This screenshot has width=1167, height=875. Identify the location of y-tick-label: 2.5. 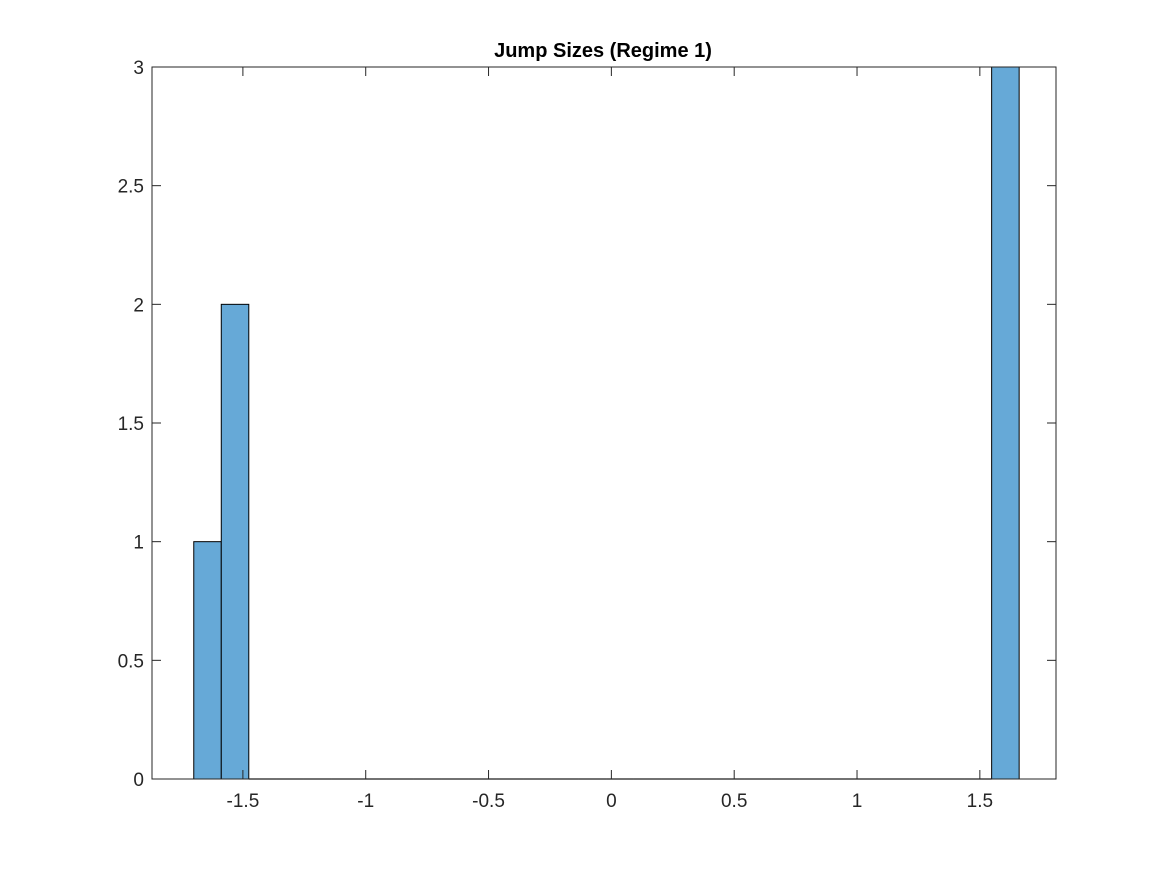
(131, 187).